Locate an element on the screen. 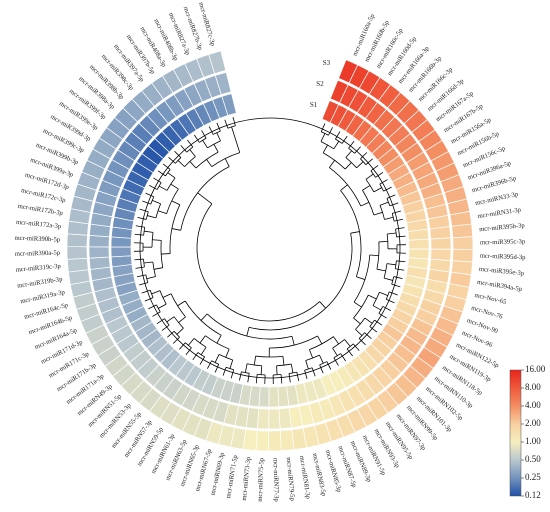  row-label: mcr-miR395e-3p is located at coordinates (502, 272).